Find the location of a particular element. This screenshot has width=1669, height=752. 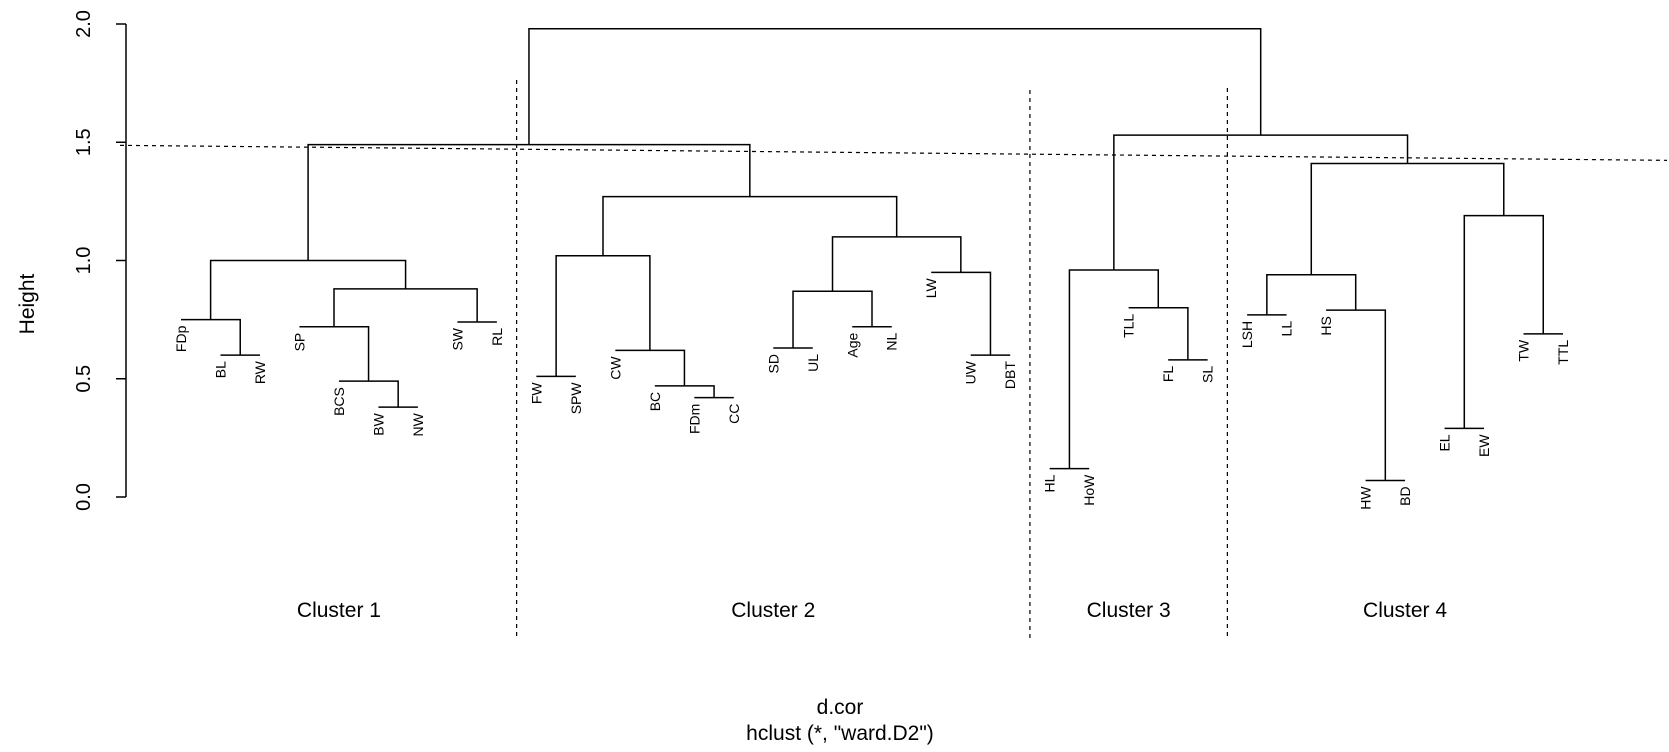

leaf-label: NW is located at coordinates (418, 424).